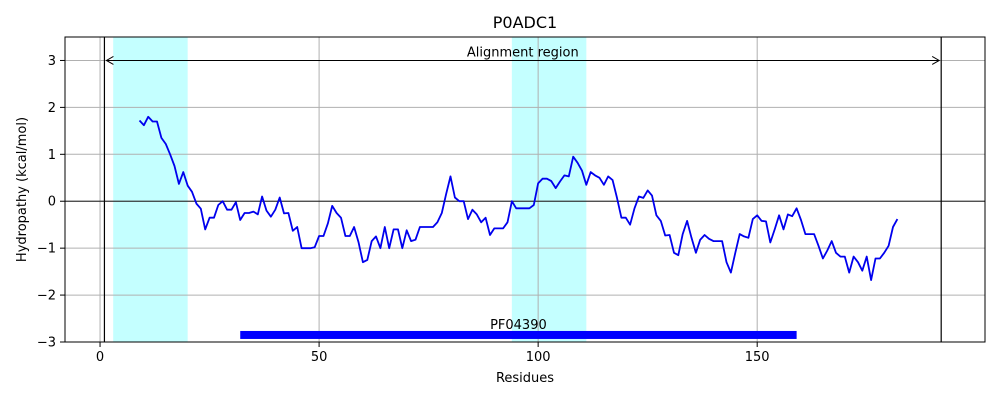 The width and height of the screenshot is (1000, 400). I want to click on y-tick-label: 2, so click(52, 108).